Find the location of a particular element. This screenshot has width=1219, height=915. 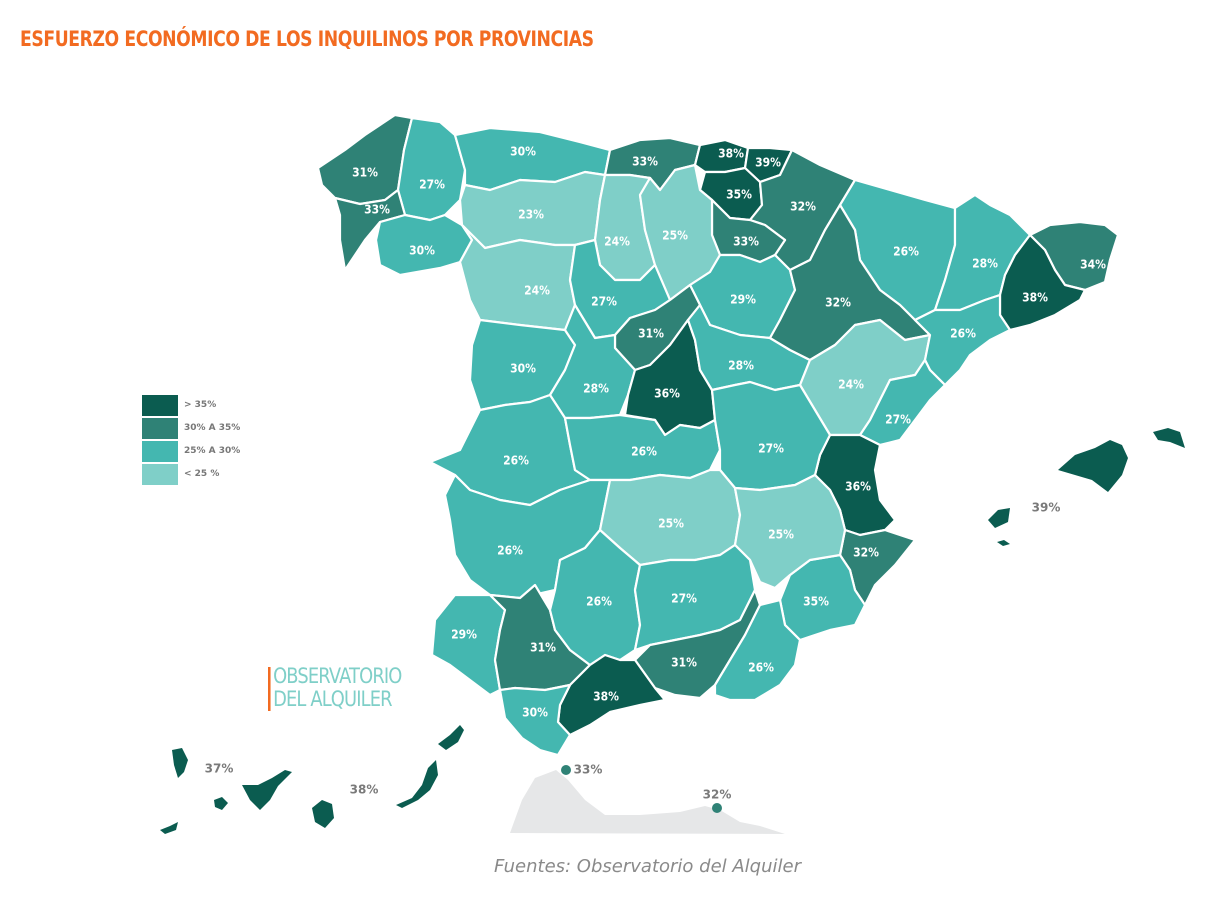

legend-label: > 35% is located at coordinates (200, 405).